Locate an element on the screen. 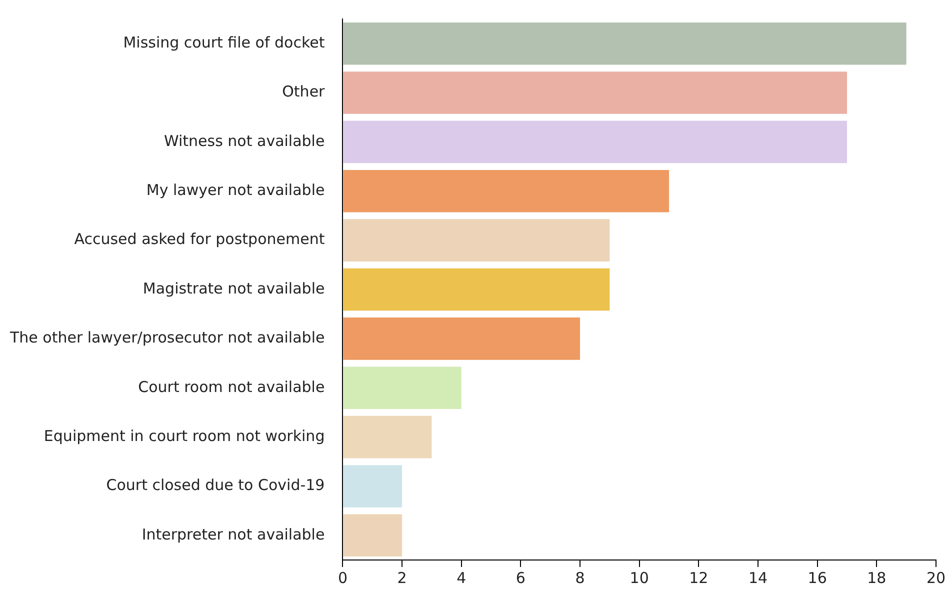 This screenshot has width=950, height=591. x-tick-label: 2 is located at coordinates (402, 577).